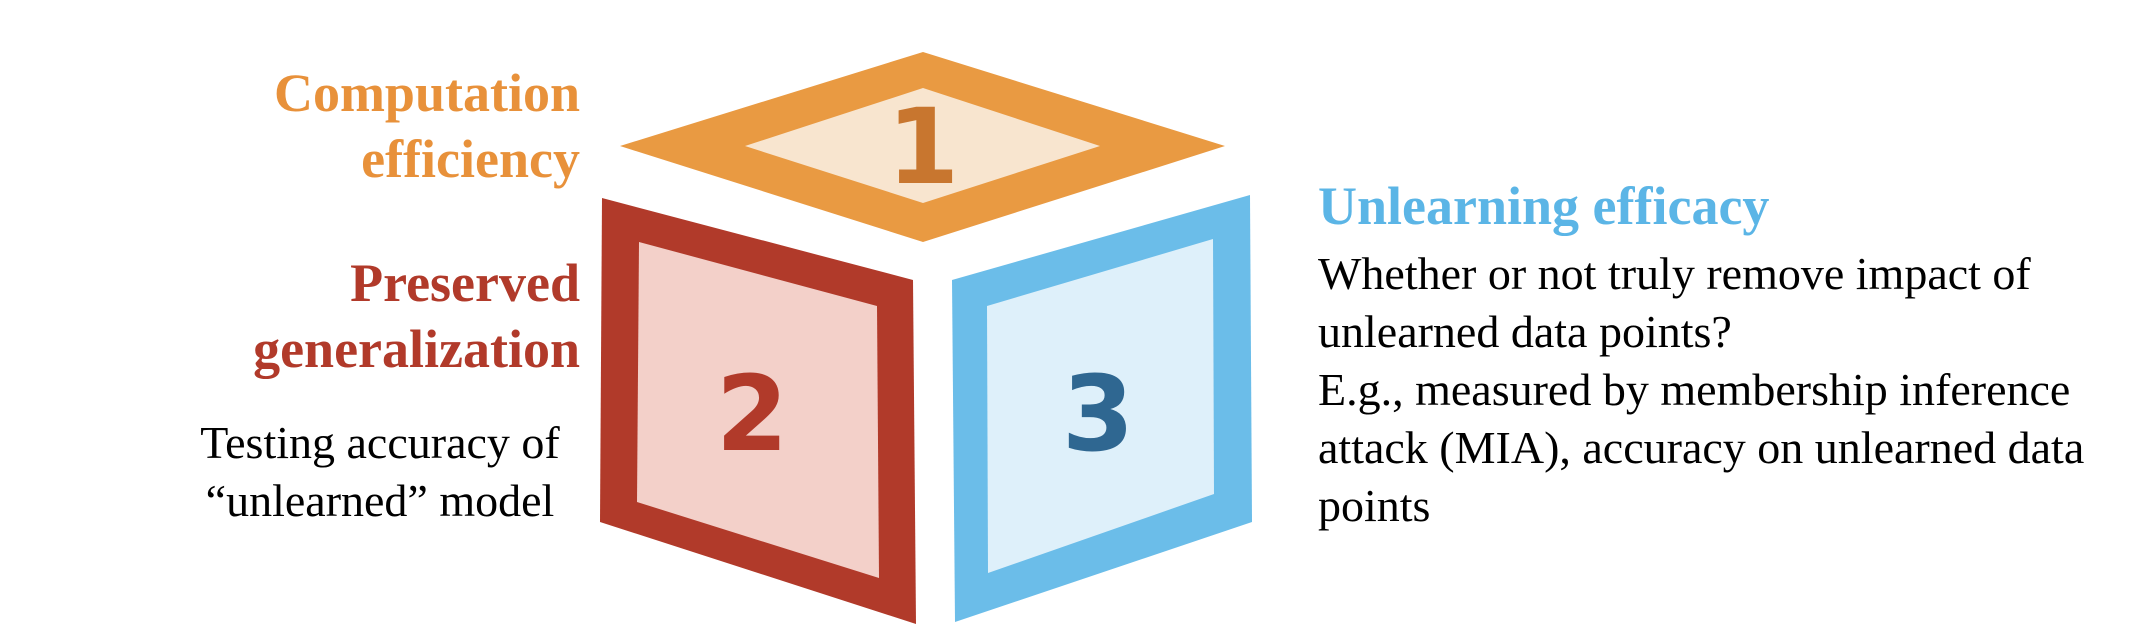 The width and height of the screenshot is (2134, 644). Describe the element at coordinates (300, 316) in the screenshot. I see `preserved-generalization-heading: Preserved generalization` at that location.